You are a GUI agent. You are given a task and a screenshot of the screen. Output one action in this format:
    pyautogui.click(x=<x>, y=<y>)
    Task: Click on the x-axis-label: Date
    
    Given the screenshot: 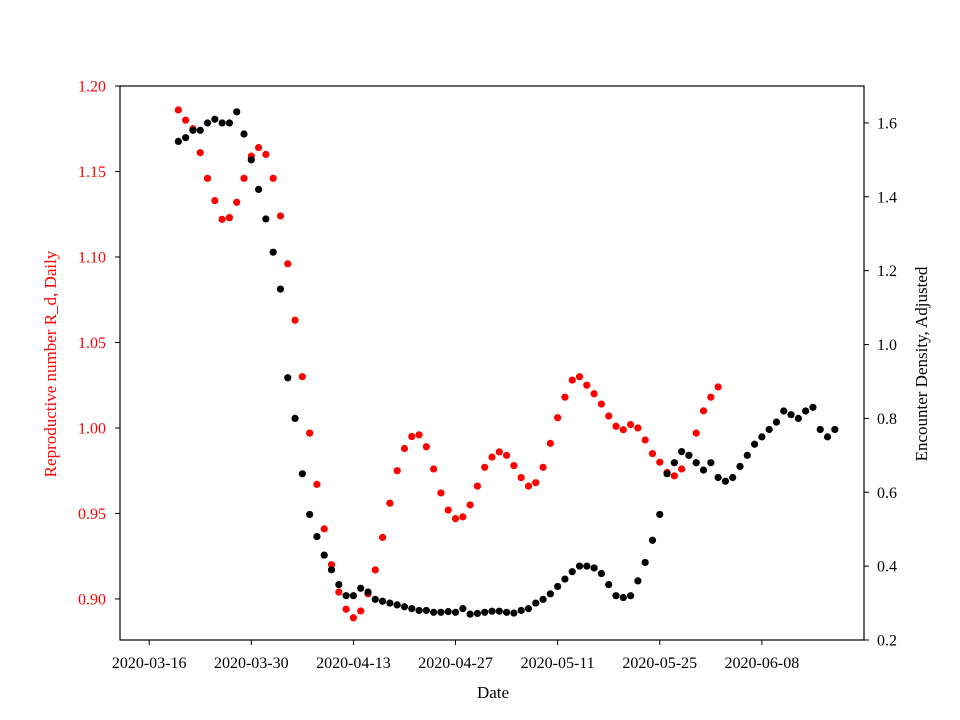 What is the action you would take?
    pyautogui.click(x=493, y=692)
    